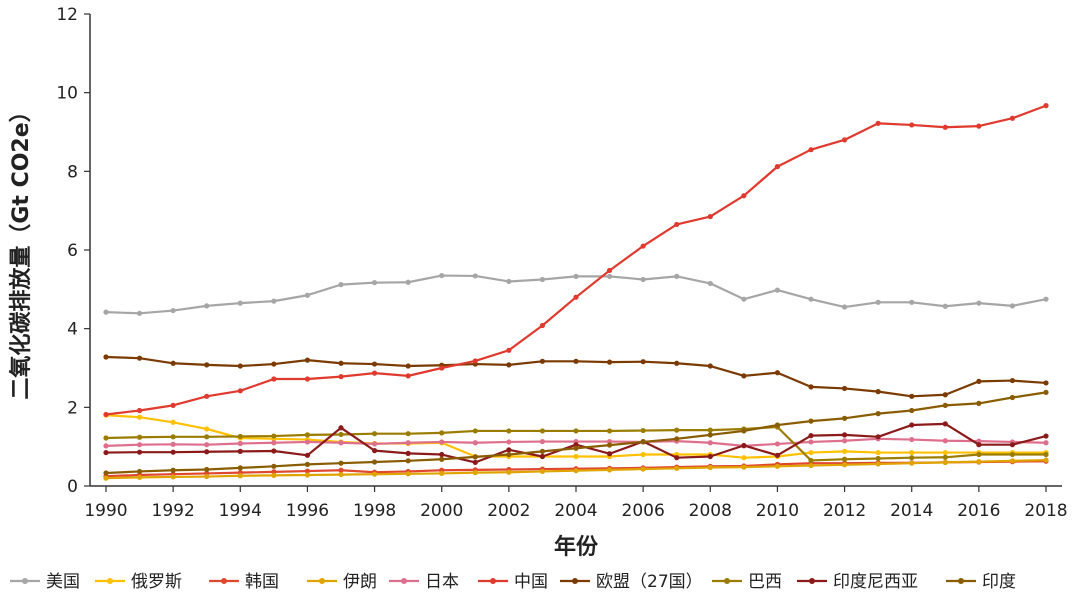 The width and height of the screenshot is (1080, 601). What do you see at coordinates (441, 511) in the screenshot?
I see `x-tick-label: 2000` at bounding box center [441, 511].